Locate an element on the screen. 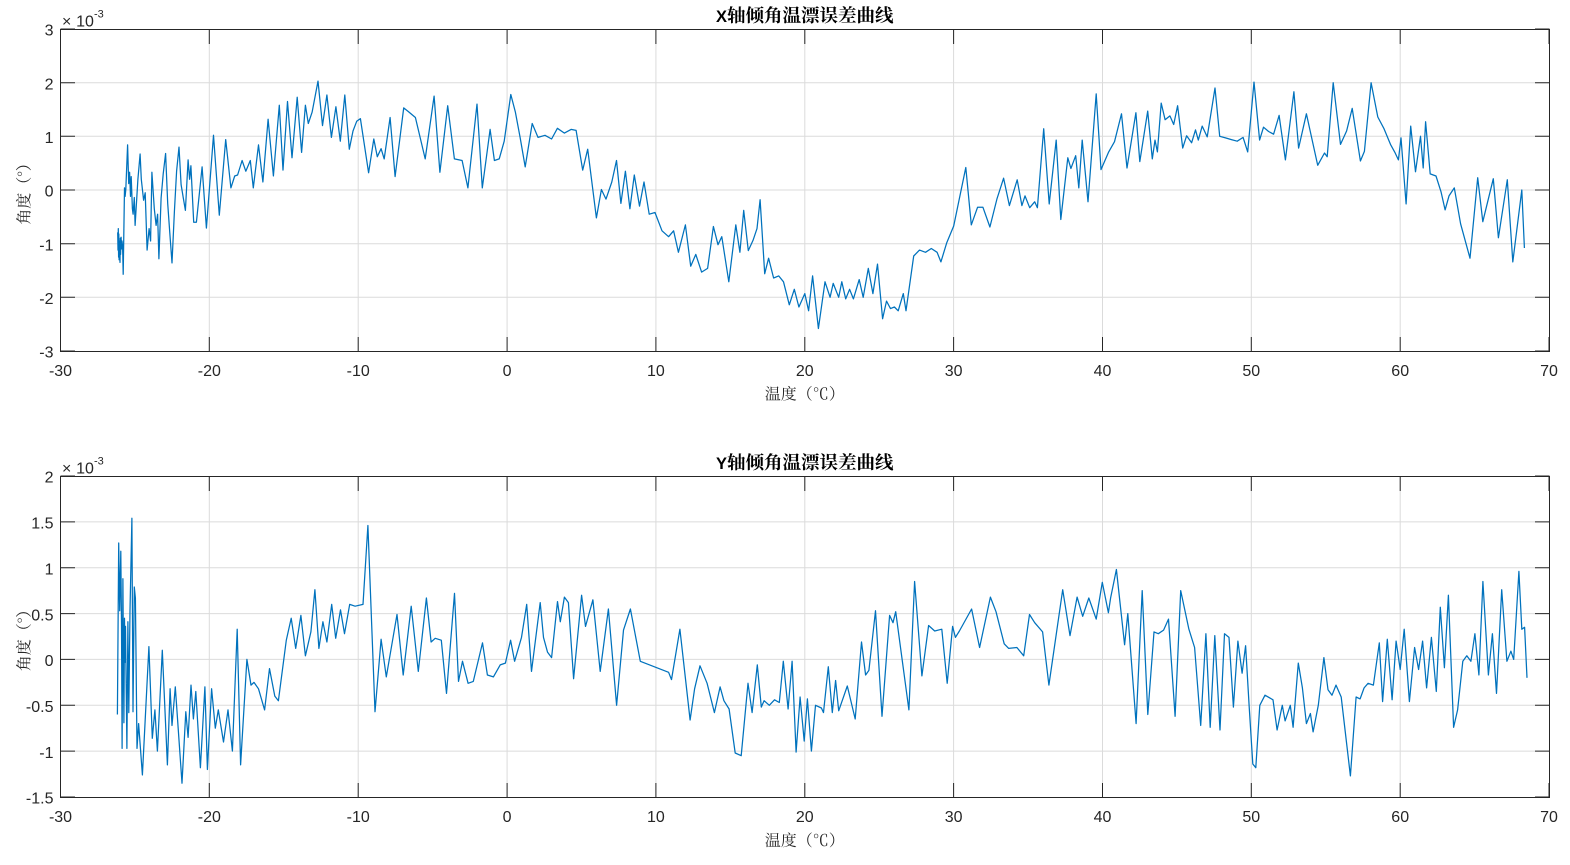 Image resolution: width=1570 pixels, height=865 pixels. svg-text: -1.5 is located at coordinates (40, 799).